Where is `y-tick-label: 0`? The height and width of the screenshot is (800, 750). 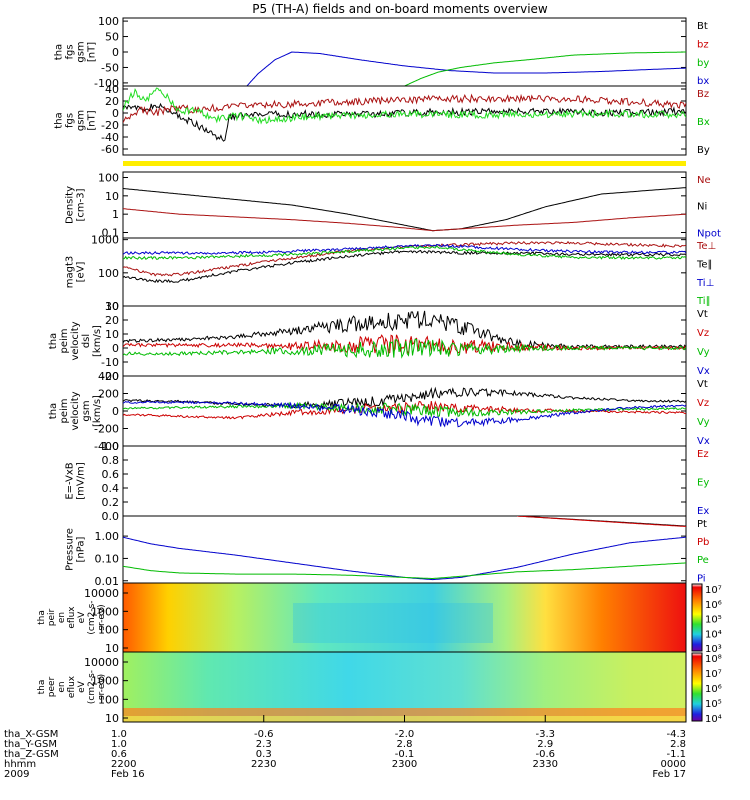 y-tick-label: 0 is located at coordinates (115, 52).